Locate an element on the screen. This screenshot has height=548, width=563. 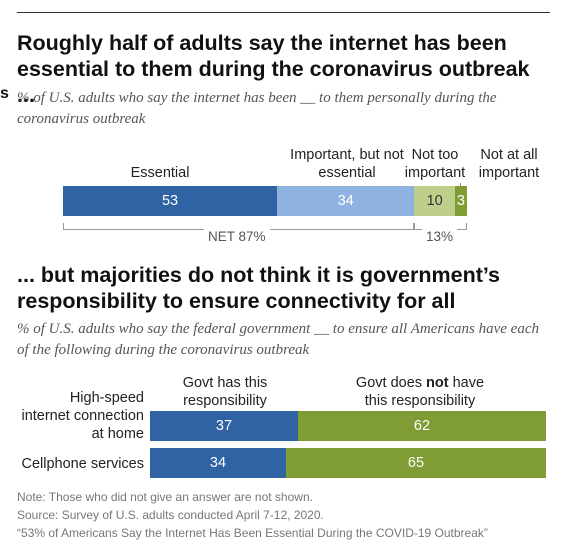
label-essential: Essential is located at coordinates (160, 173).